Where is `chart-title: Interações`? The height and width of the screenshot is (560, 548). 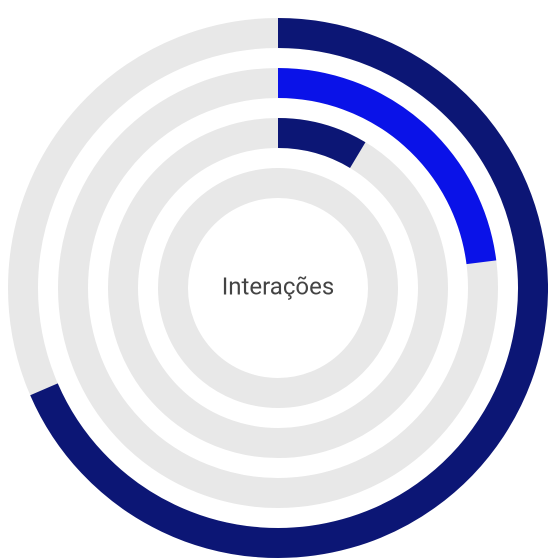 chart-title: Interações is located at coordinates (278, 286).